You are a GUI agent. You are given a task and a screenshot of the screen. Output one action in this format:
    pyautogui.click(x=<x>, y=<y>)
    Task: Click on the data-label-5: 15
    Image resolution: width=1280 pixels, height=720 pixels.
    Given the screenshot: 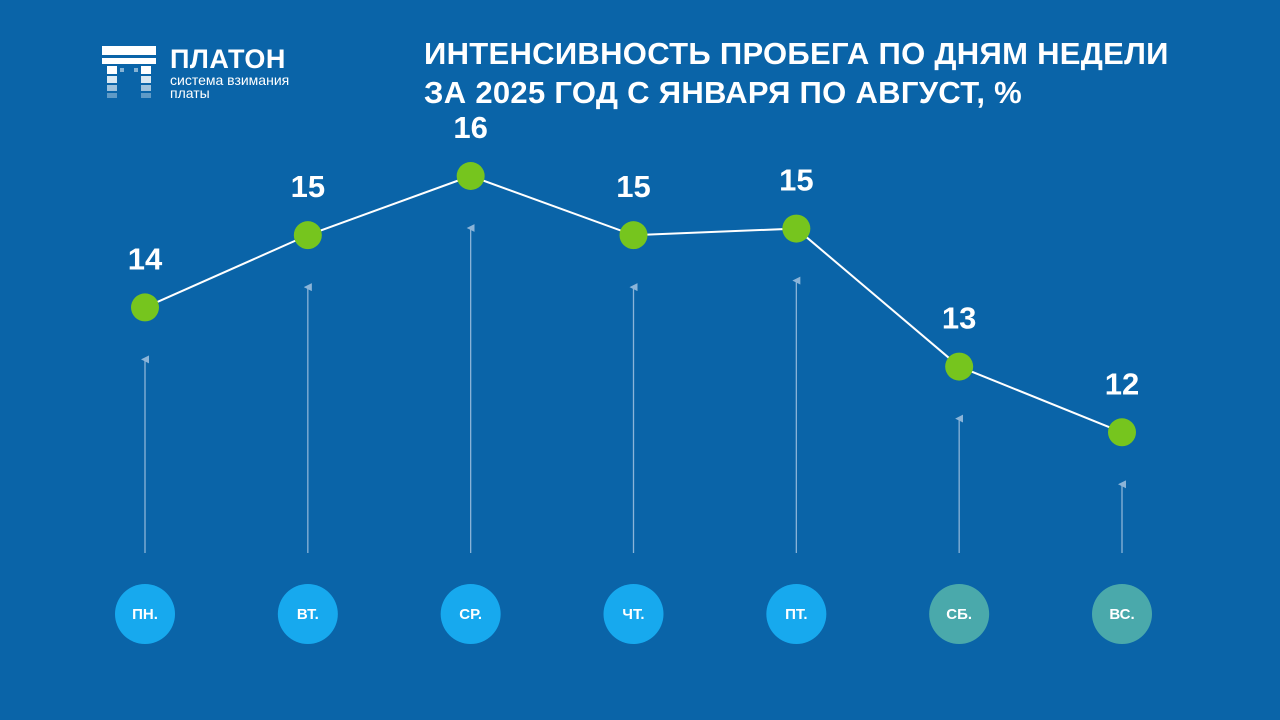 What is the action you would take?
    pyautogui.click(x=796, y=180)
    